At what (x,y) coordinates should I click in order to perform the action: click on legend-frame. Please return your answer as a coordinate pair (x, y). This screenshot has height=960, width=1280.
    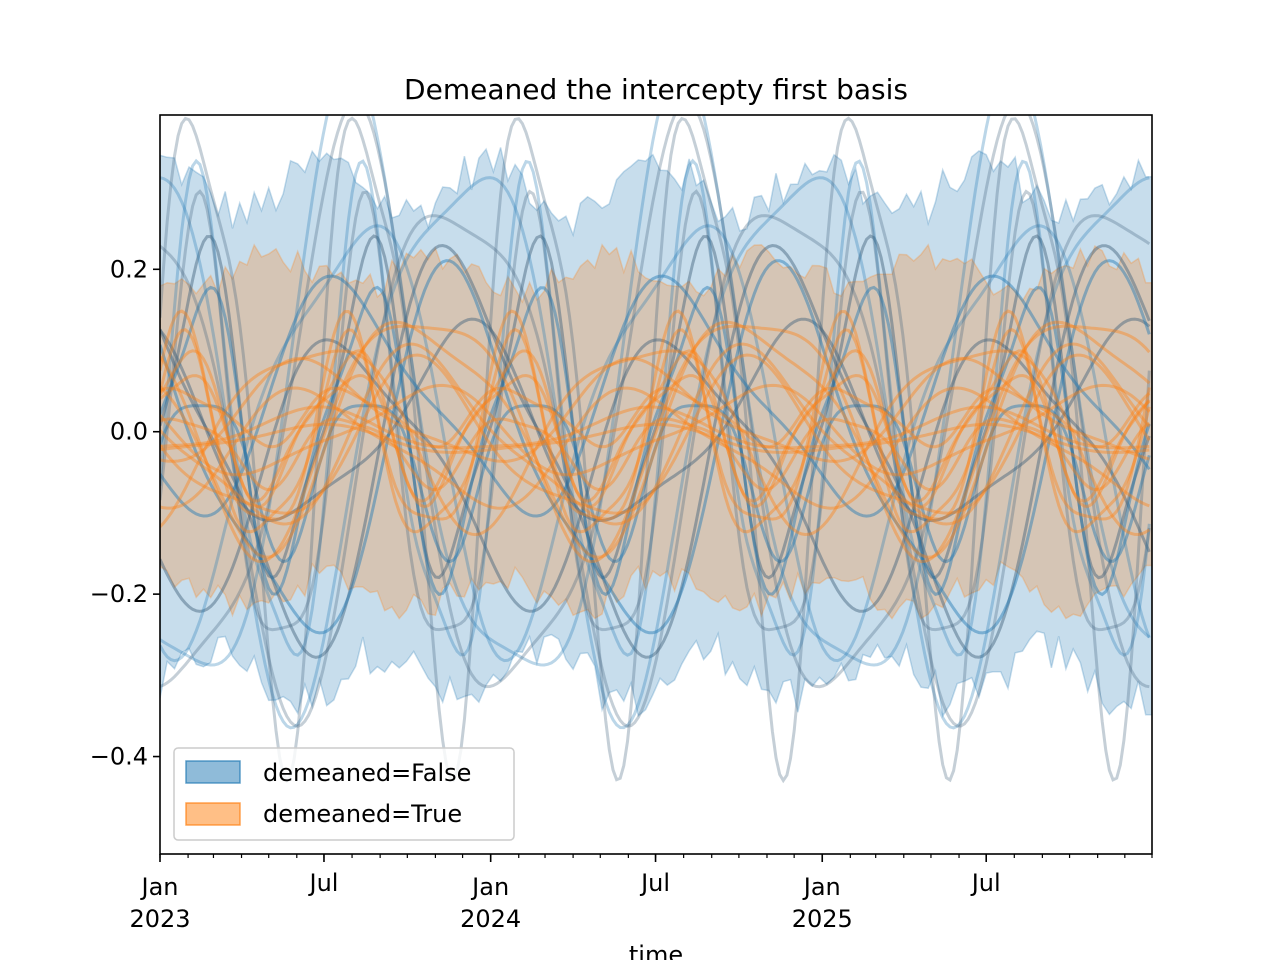
    Looking at the image, I should click on (344, 794).